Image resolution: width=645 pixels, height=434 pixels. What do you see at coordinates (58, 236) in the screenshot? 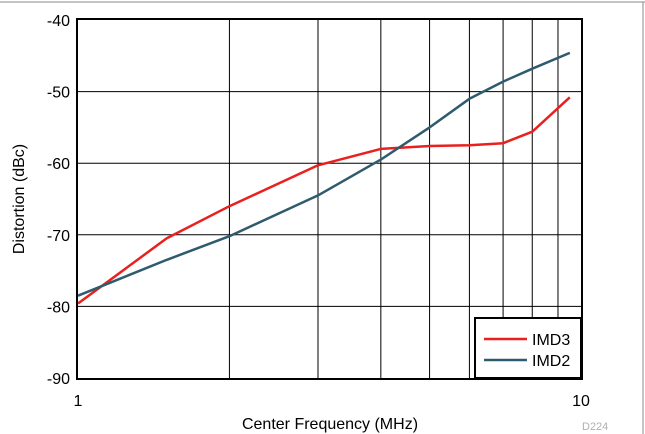
I see `y-tick-label: -70` at bounding box center [58, 236].